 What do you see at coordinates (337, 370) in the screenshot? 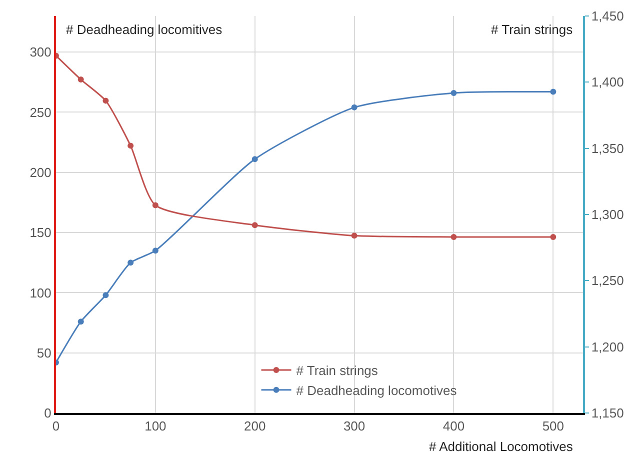
I see `legend-label: # Train strings` at bounding box center [337, 370].